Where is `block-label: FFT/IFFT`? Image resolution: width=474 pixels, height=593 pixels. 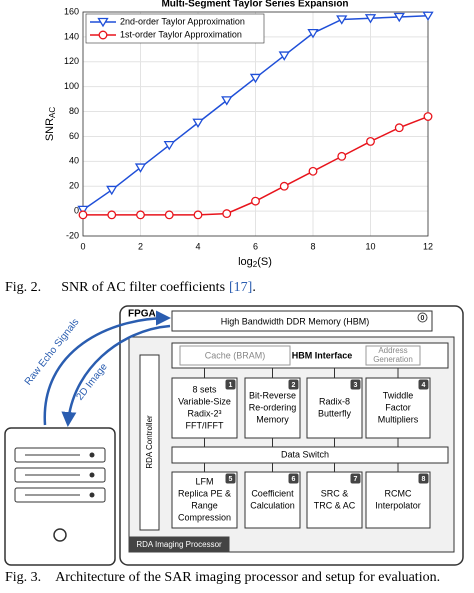
block-label: FFT/IFFT is located at coordinates (205, 425).